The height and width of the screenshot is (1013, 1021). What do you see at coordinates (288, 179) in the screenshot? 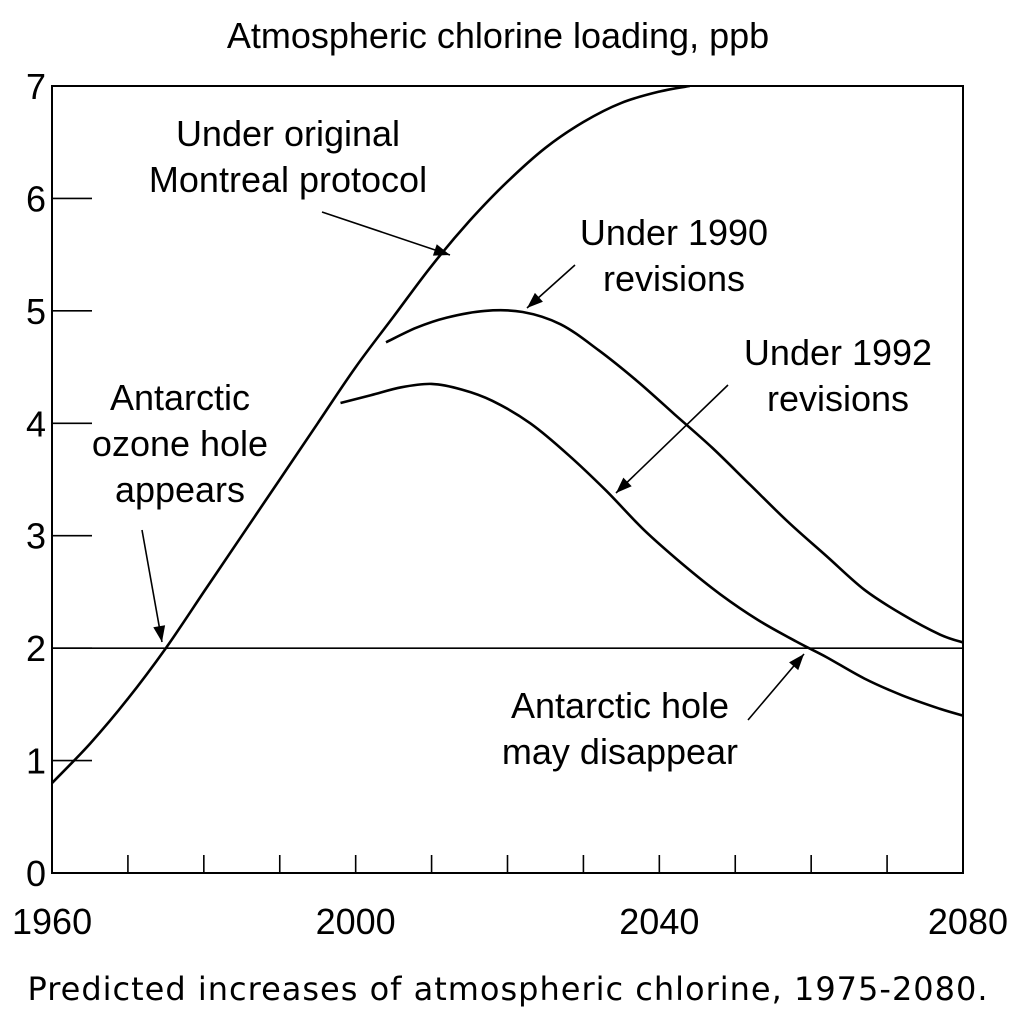
I see `annotation-original-line-2: Montreal protocol` at bounding box center [288, 179].